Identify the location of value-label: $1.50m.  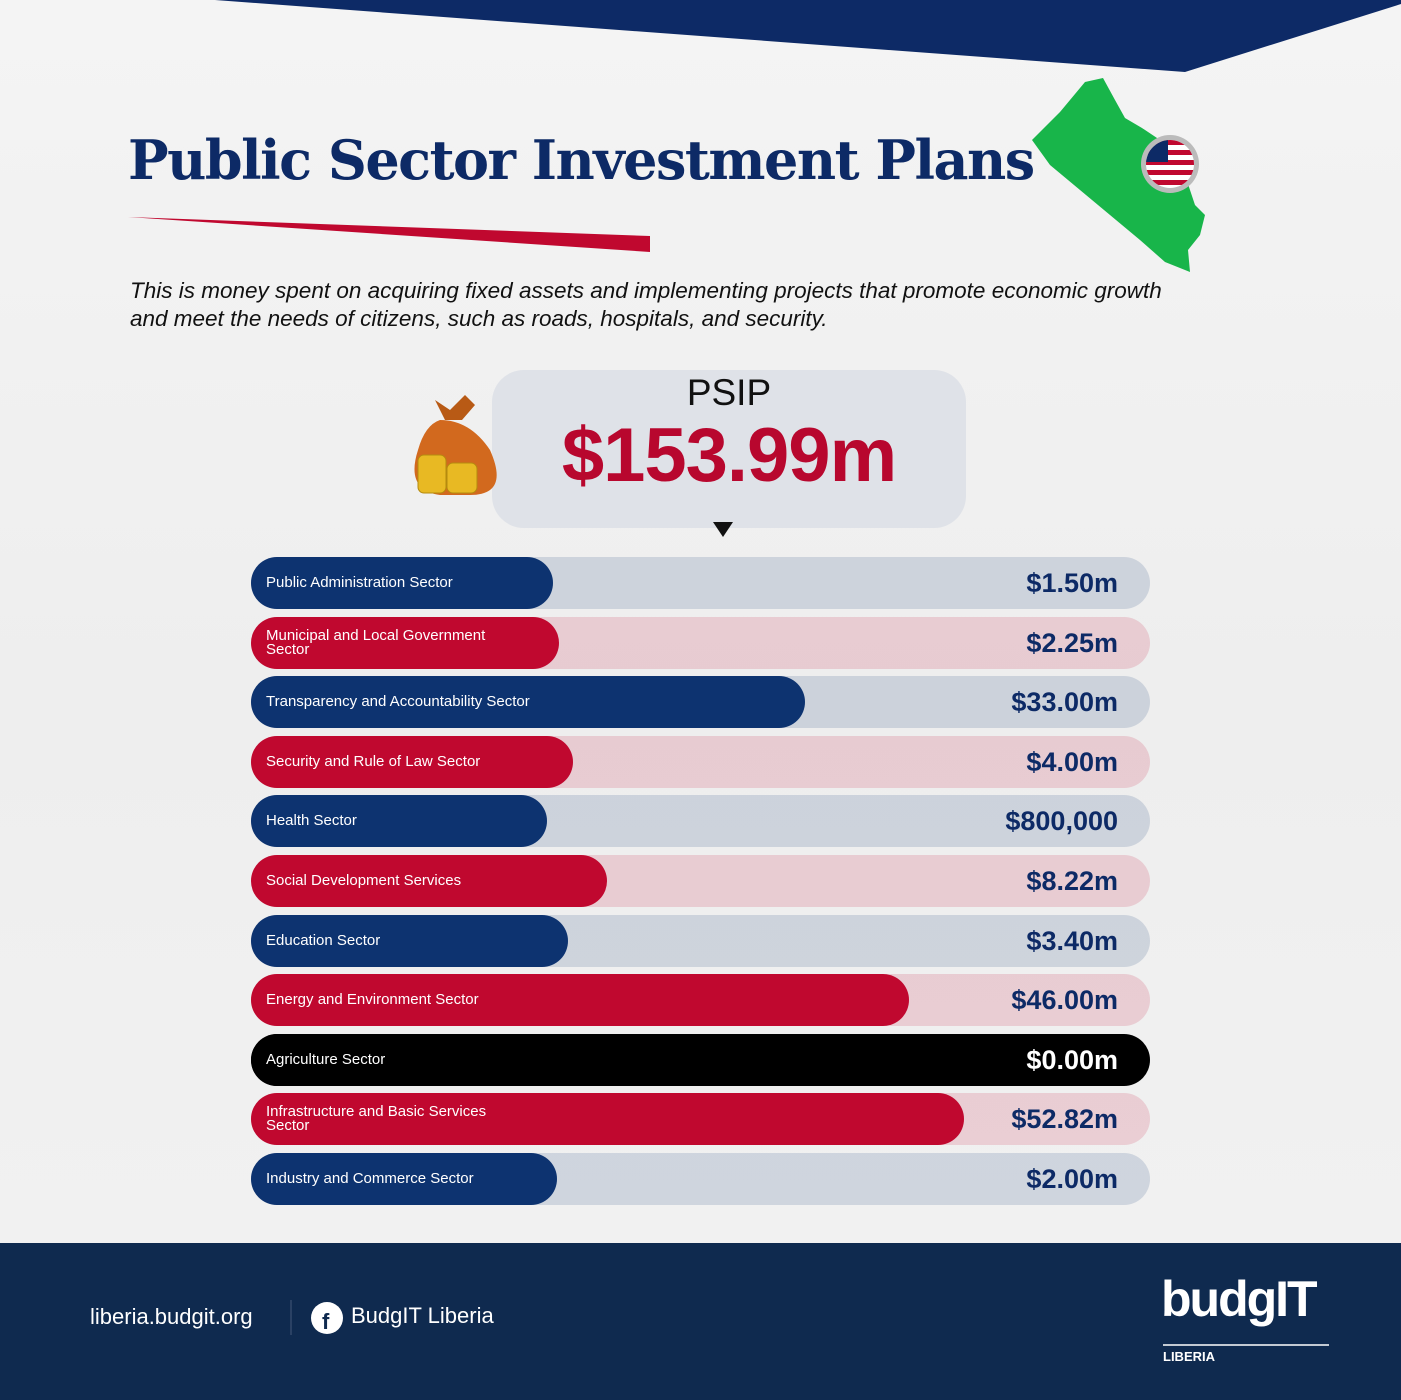
(1072, 583).